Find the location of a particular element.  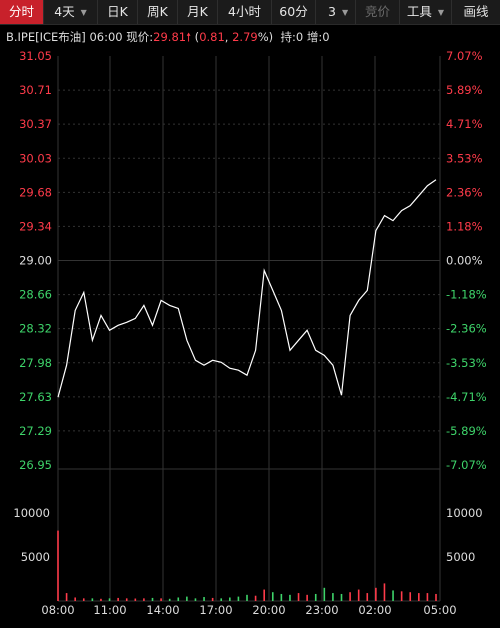

price-tick-label: 29.00 is located at coordinates (35, 261).